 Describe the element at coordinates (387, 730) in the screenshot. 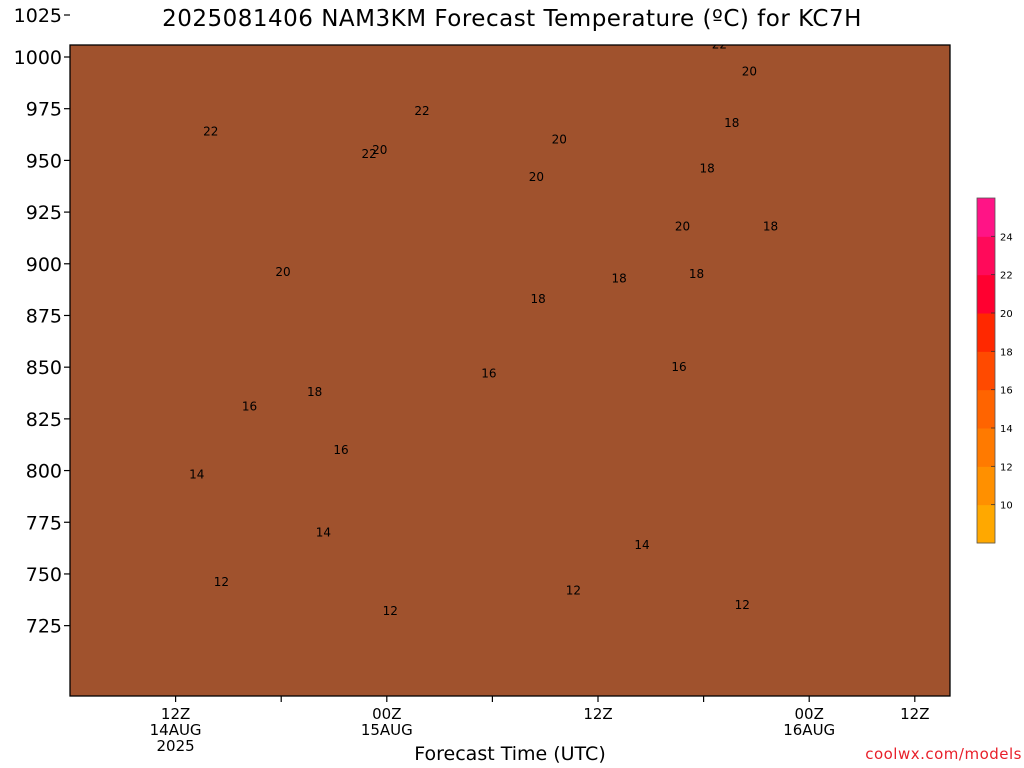

I see `x-tick-label: 15AUG` at that location.